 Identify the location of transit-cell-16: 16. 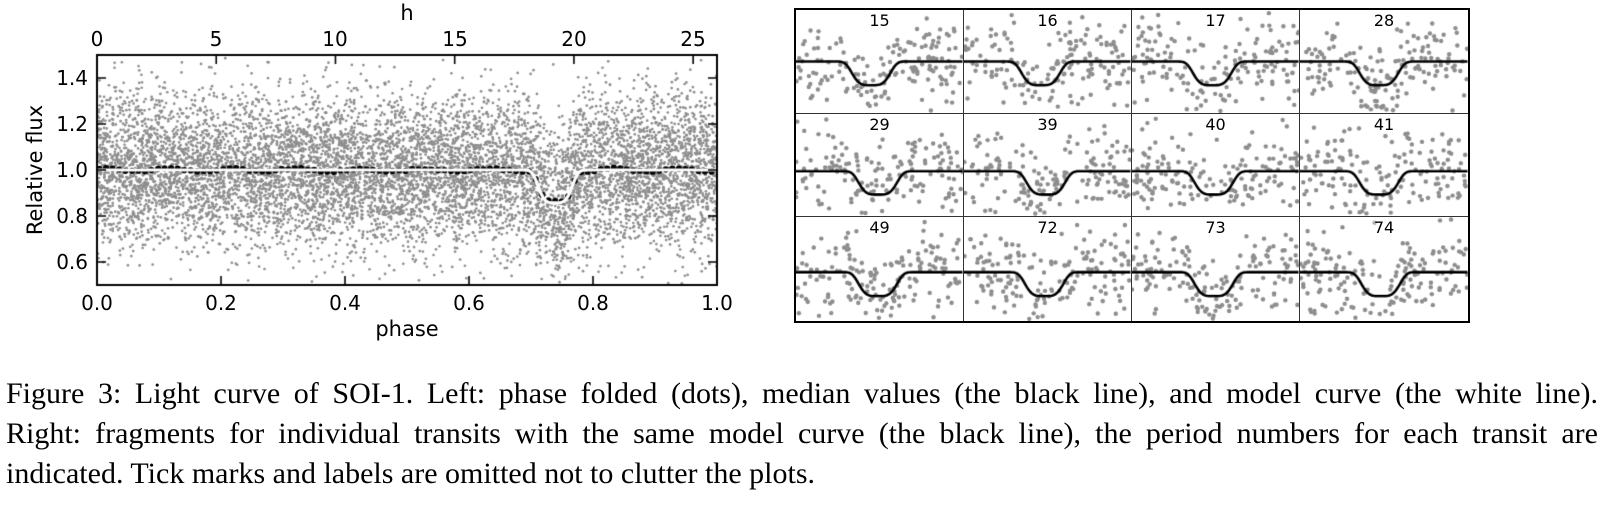
(1048, 62).